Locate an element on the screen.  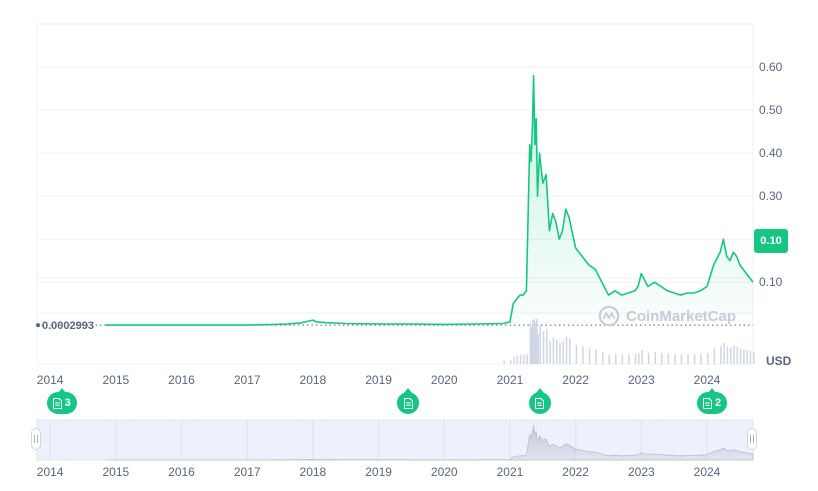
x-tick-label: 2017 is located at coordinates (247, 380).